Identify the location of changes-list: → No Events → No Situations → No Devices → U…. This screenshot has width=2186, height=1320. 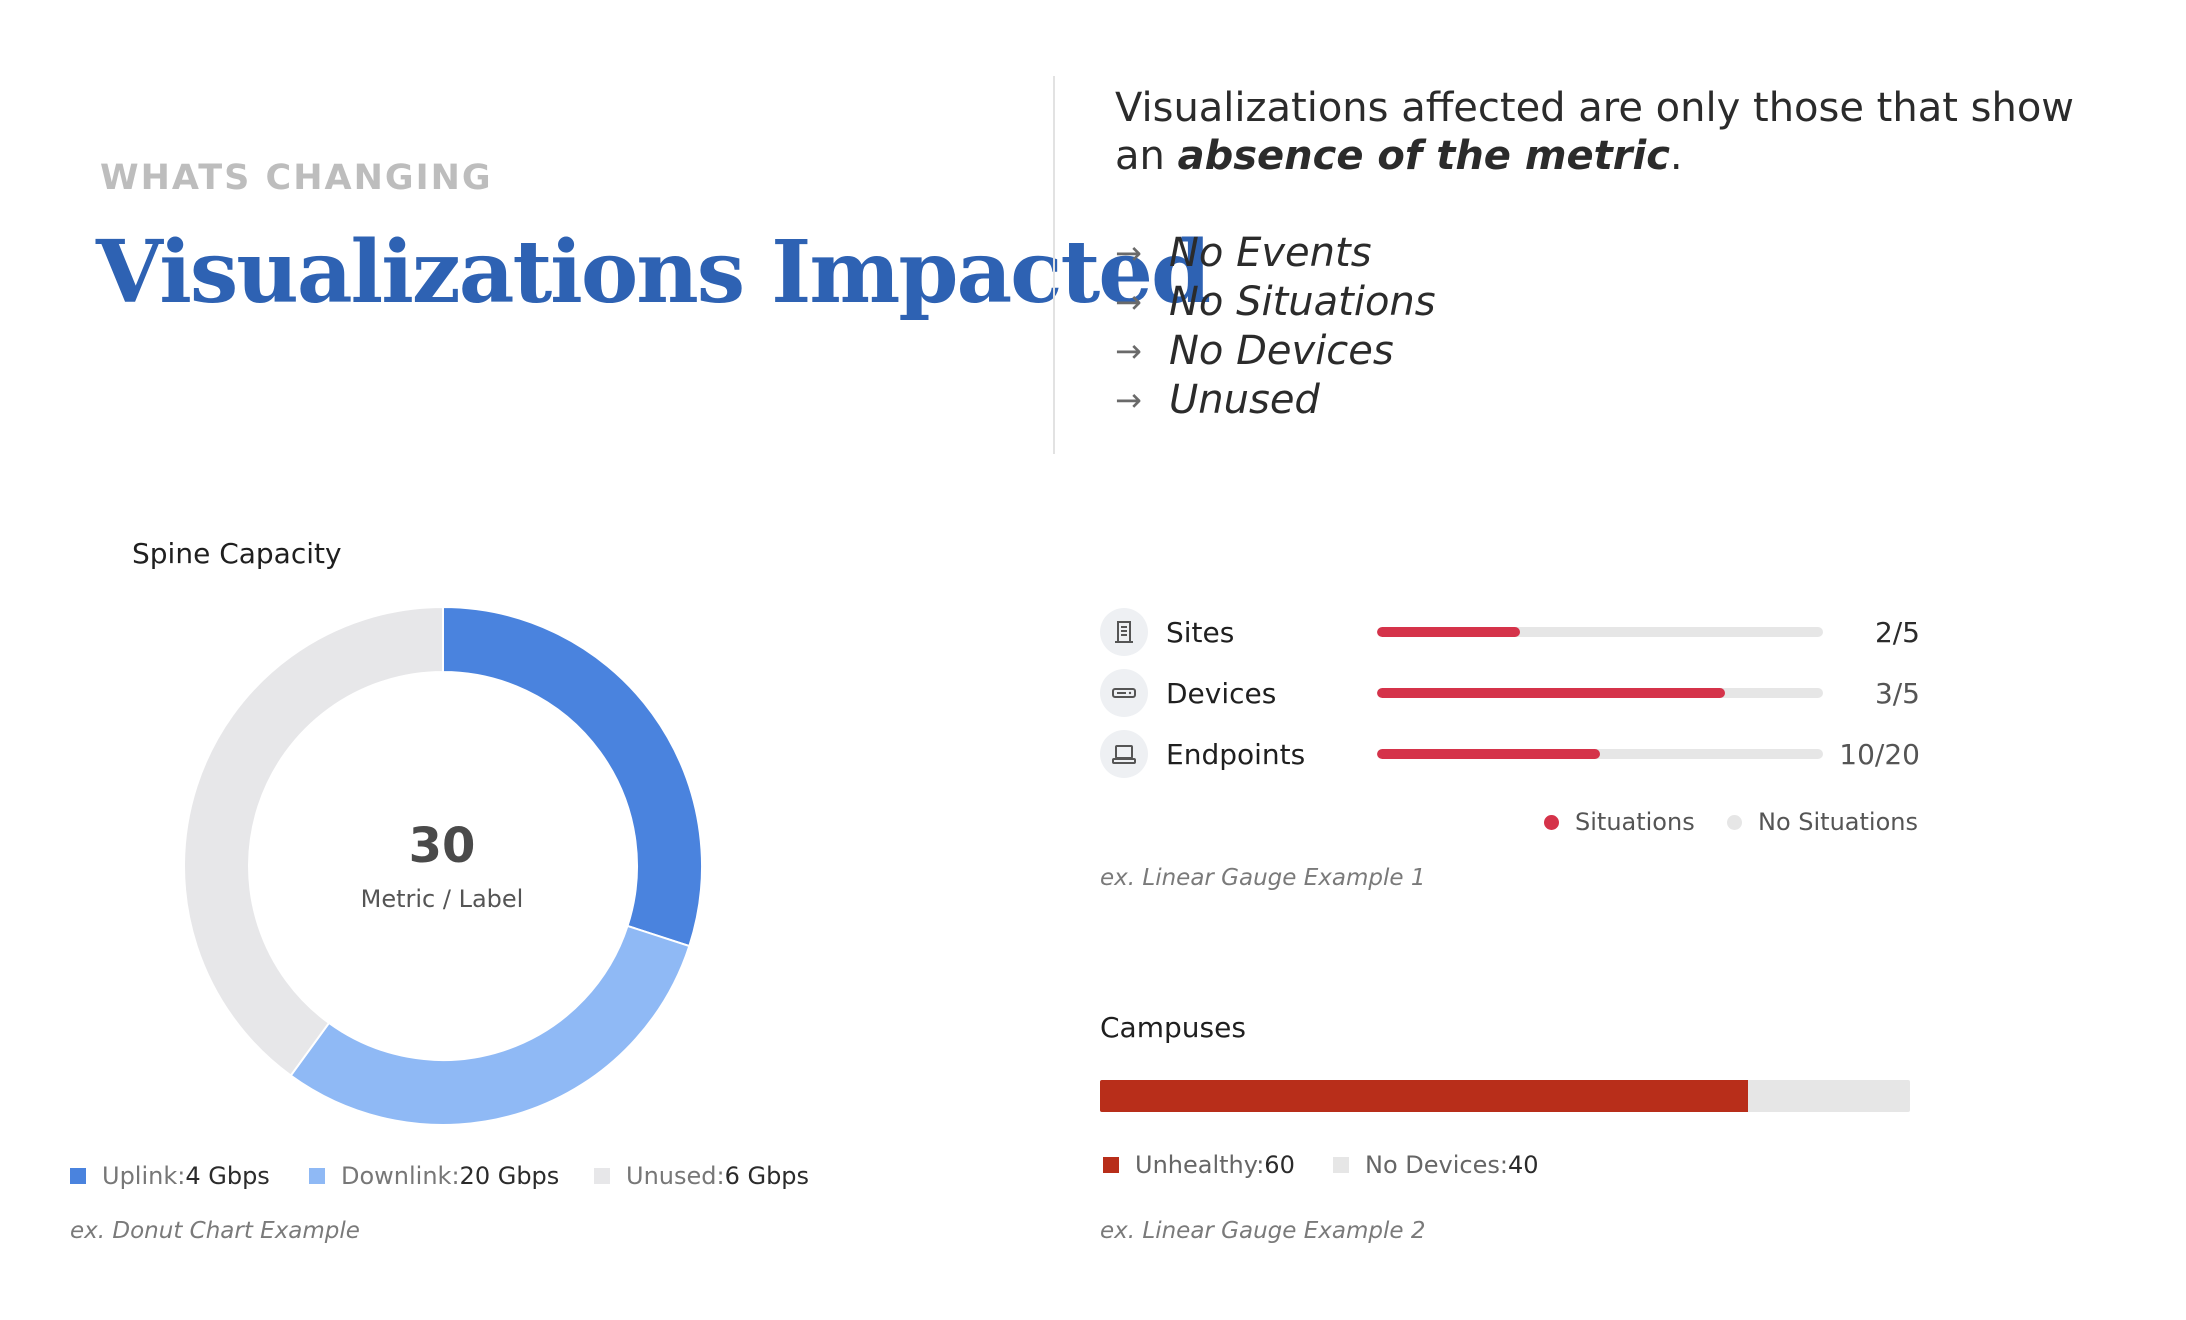
(1275, 326).